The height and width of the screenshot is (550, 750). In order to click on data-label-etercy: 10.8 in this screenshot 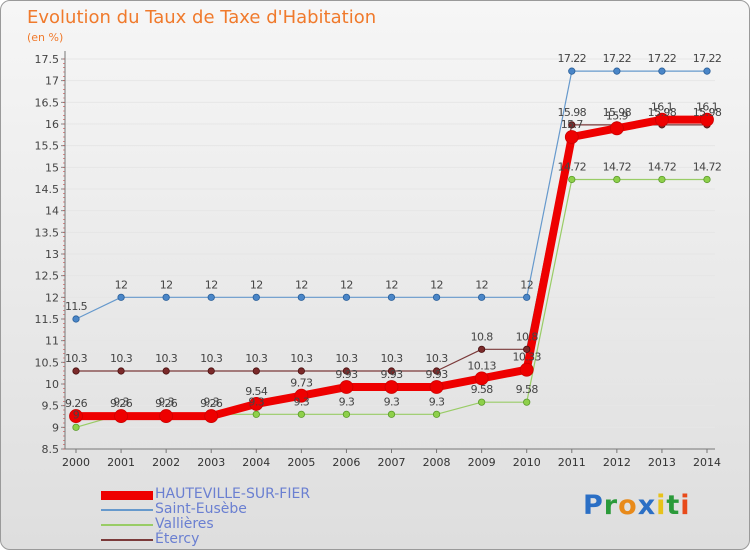, I will do `click(527, 336)`.